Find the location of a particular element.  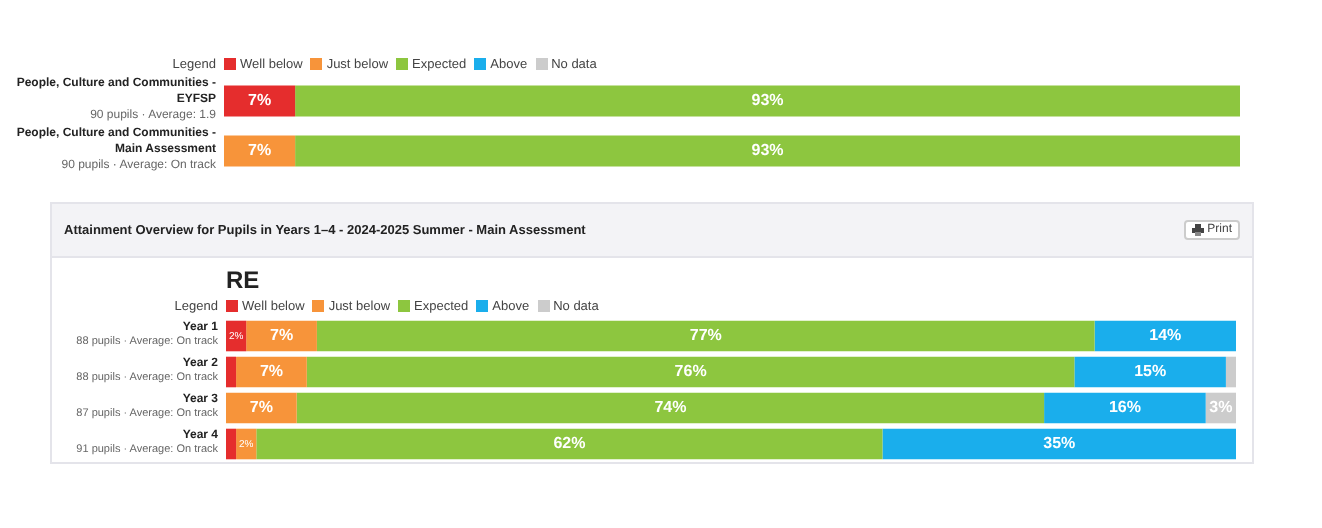

data-label: 76% is located at coordinates (690, 371).